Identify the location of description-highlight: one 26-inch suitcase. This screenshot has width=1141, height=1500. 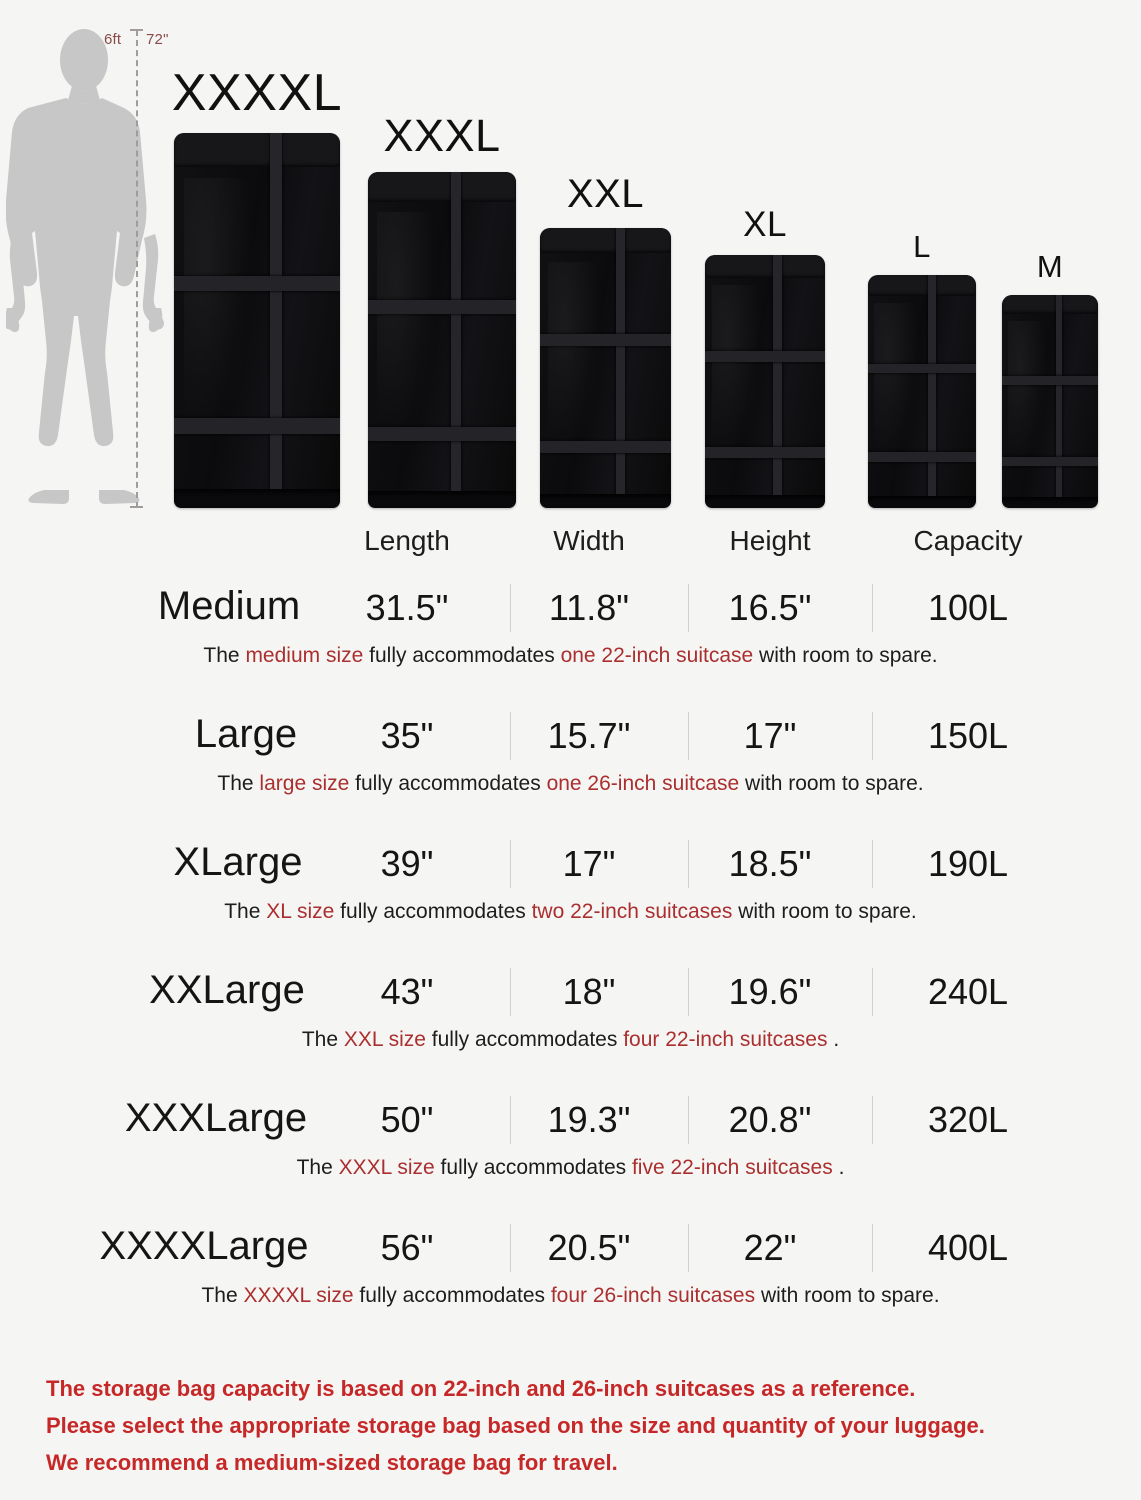
(643, 783).